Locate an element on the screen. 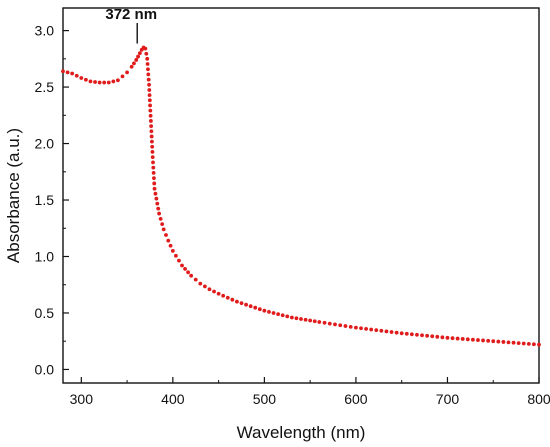 The width and height of the screenshot is (550, 447). y-tick-label: 1.0 is located at coordinates (45, 256).